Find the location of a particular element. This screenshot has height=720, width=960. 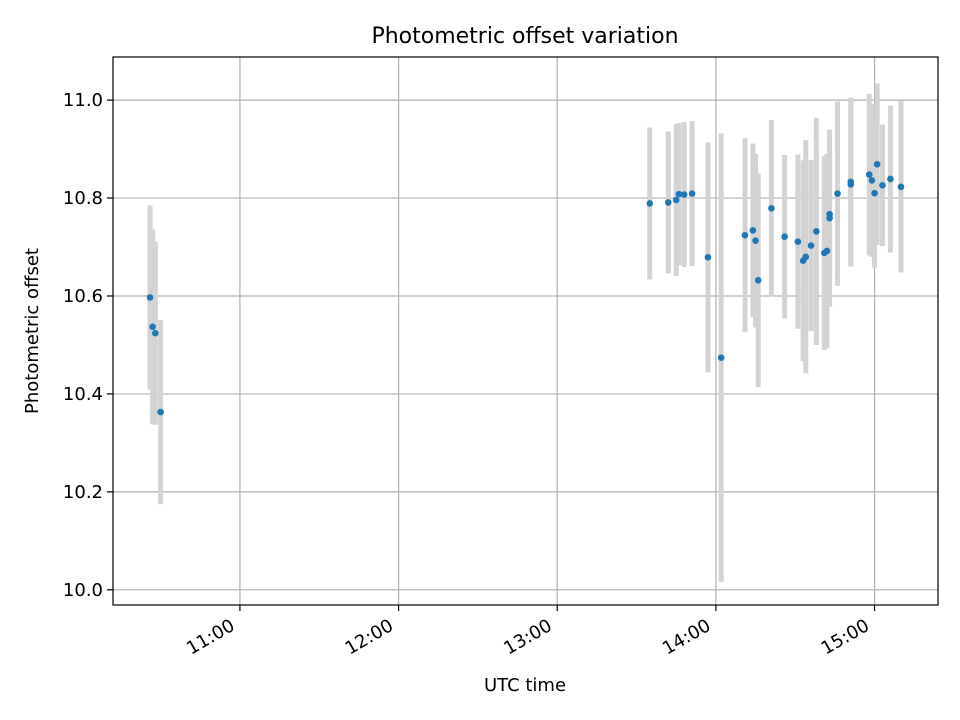

y-tick-label: 10.4 is located at coordinates (83, 394).